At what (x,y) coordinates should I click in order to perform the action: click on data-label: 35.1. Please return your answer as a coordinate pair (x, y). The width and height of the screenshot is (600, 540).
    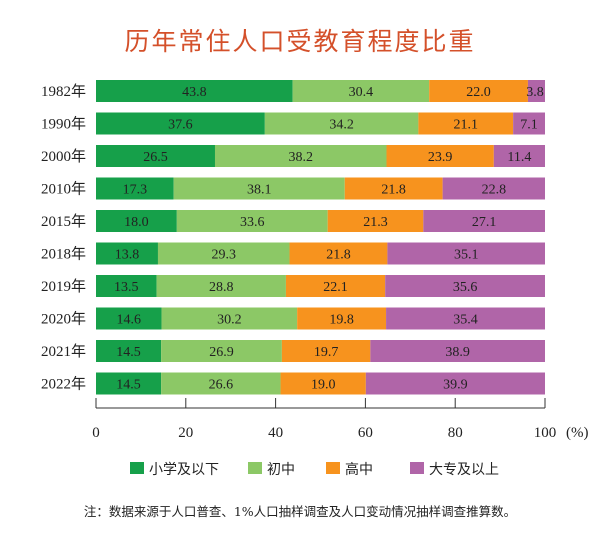
    Looking at the image, I should click on (466, 255).